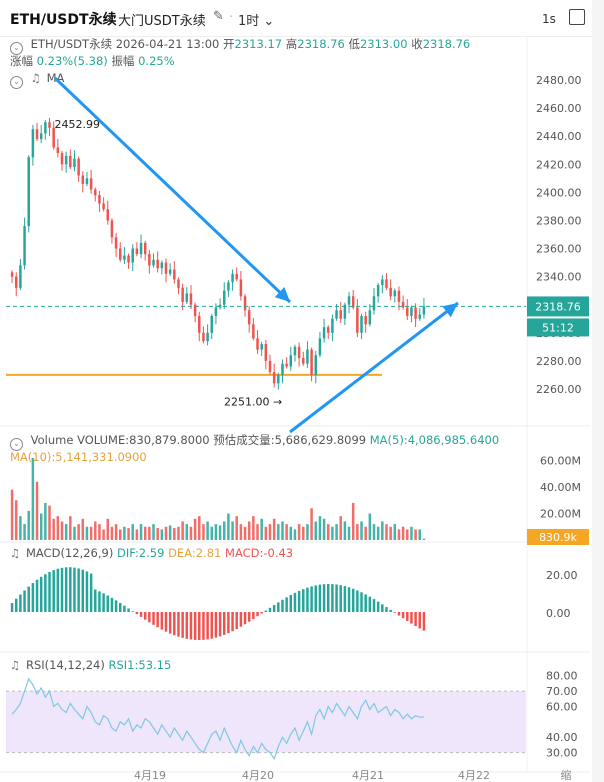  What do you see at coordinates (16, 444) in the screenshot?
I see `collapse-volume-icon: ⌄` at bounding box center [16, 444].